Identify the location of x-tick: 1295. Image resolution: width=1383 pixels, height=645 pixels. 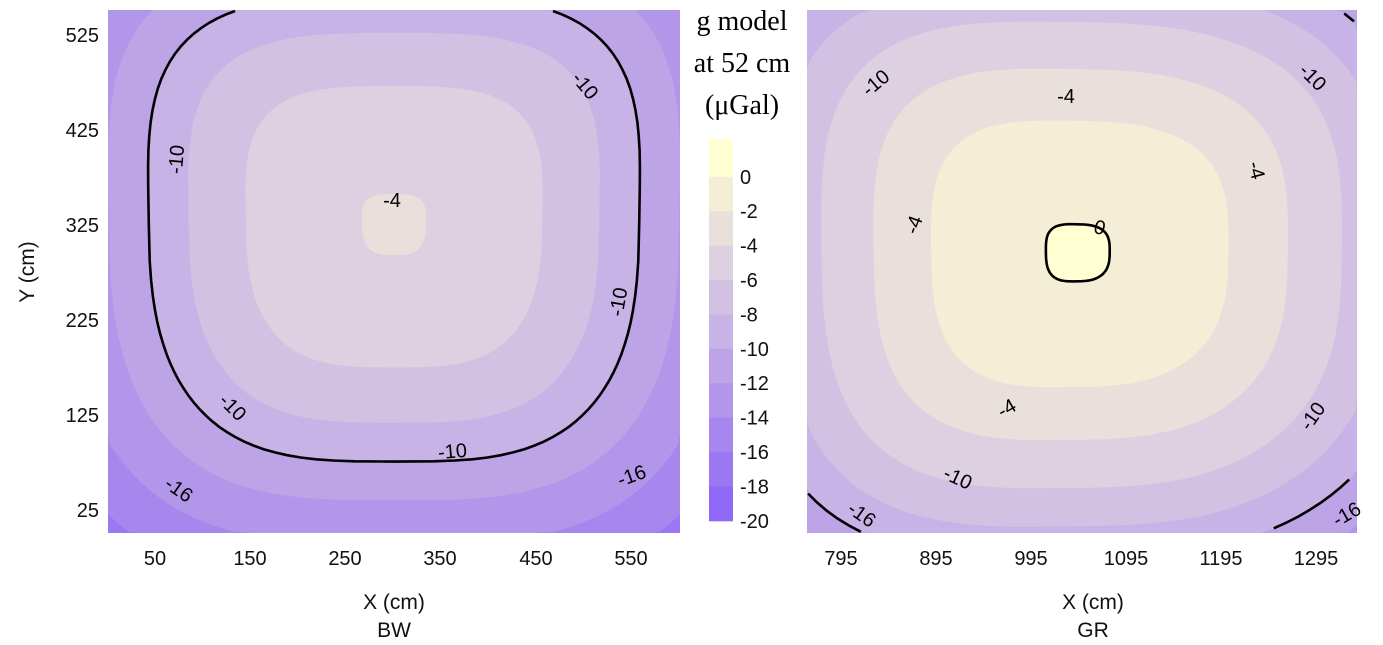
(1316, 559).